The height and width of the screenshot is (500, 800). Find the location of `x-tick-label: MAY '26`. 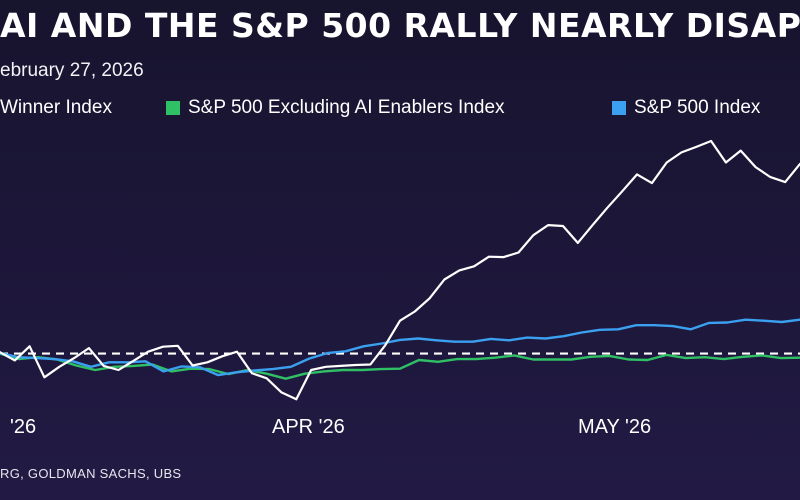

x-tick-label: MAY '26 is located at coordinates (614, 427).